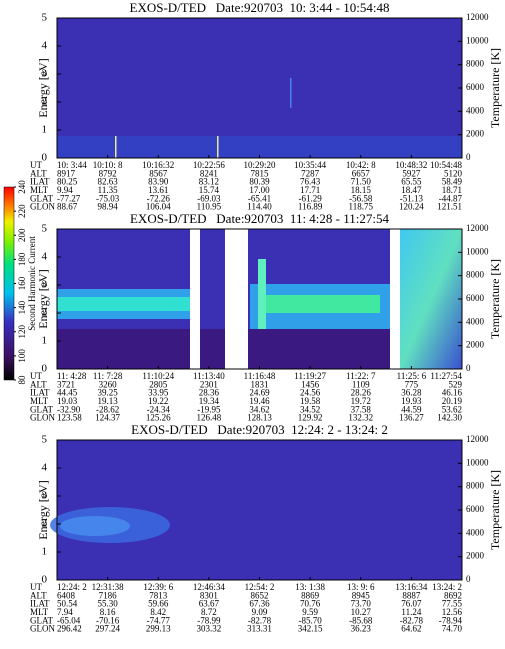 This screenshot has width=505, height=649. I want to click on ephemeris-value: 46.16, so click(452, 393).